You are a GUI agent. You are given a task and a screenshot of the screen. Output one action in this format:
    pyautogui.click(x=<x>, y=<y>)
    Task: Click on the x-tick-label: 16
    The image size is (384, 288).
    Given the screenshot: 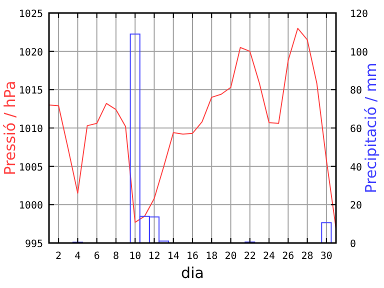 What is the action you would take?
    pyautogui.click(x=192, y=256)
    